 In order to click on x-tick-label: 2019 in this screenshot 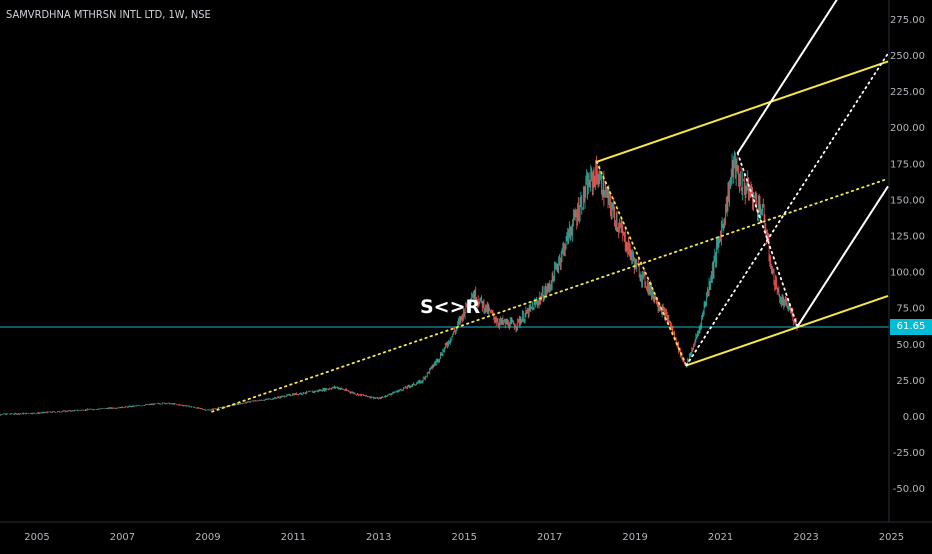, I will do `click(634, 537)`.